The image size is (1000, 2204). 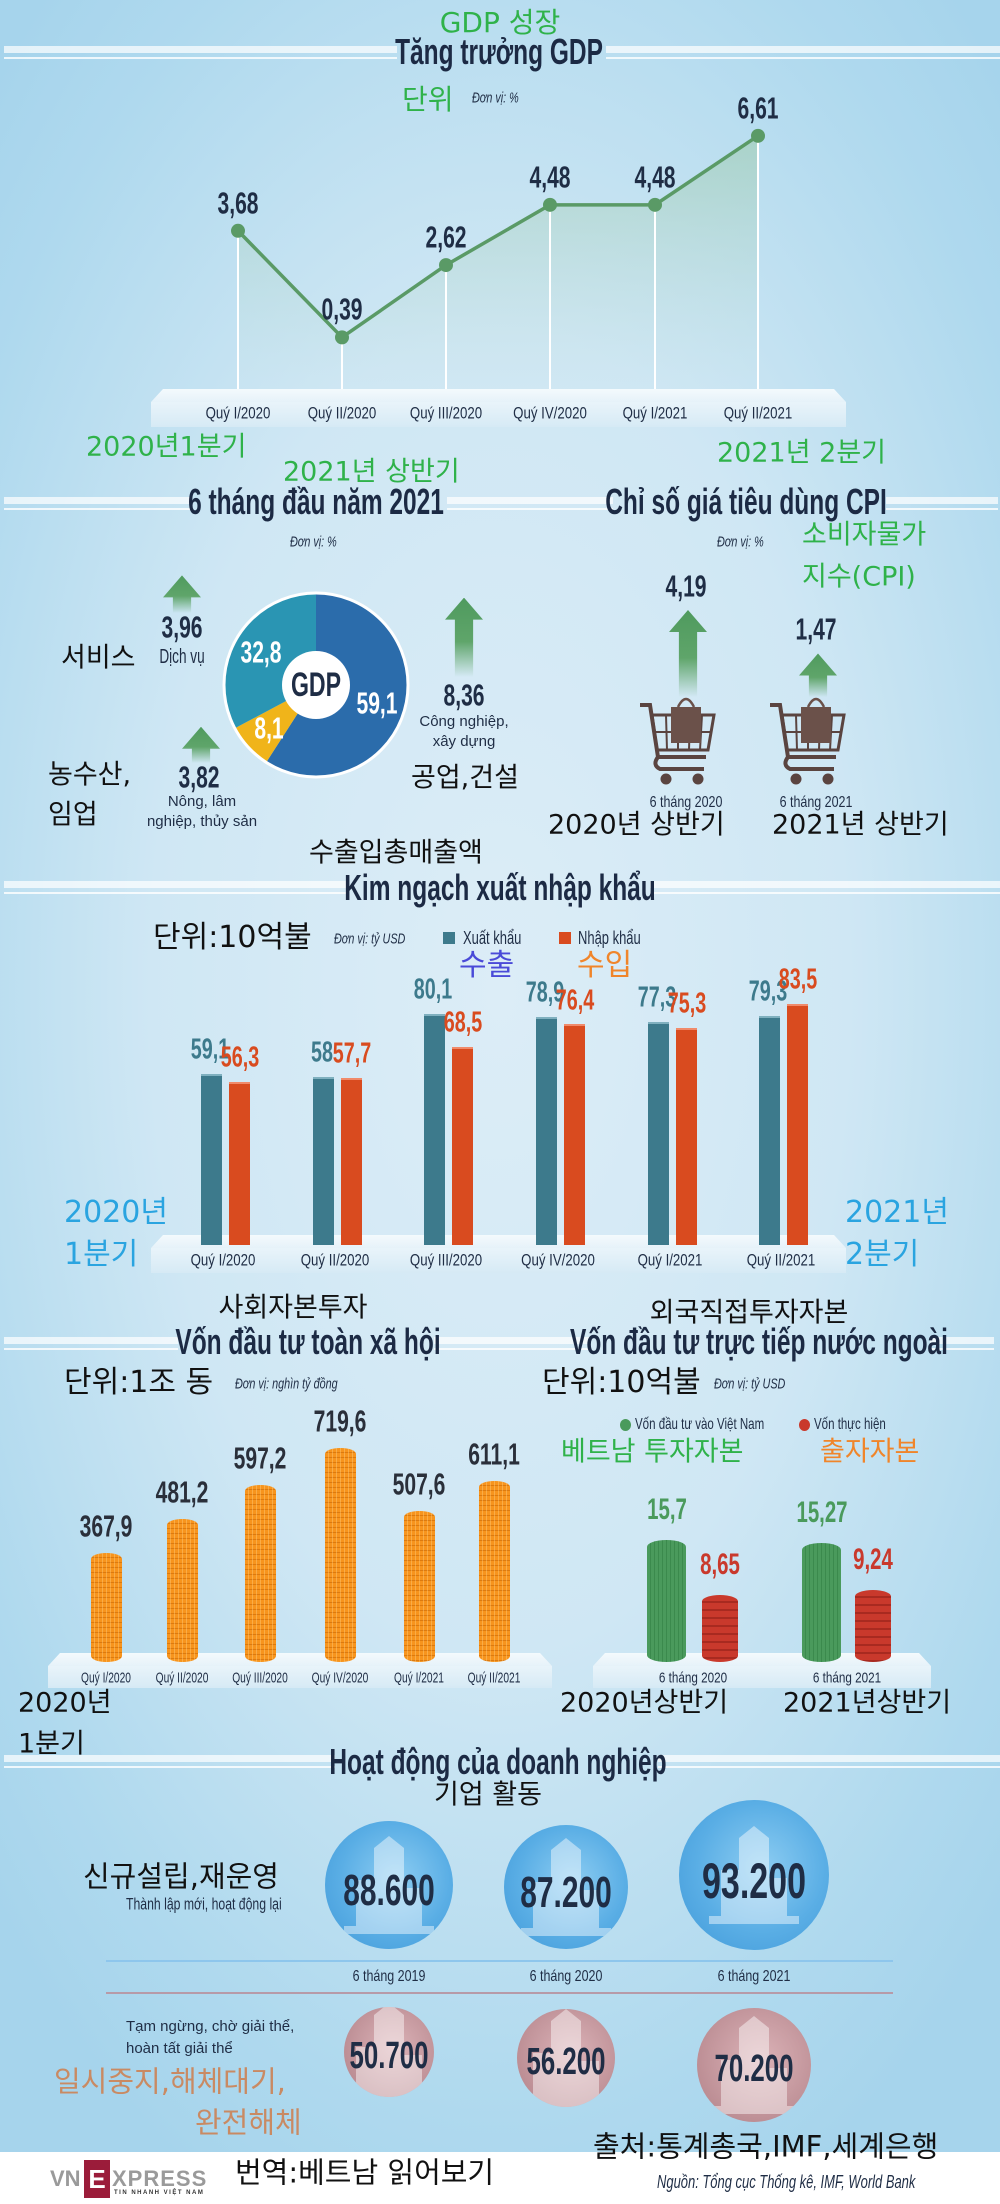 I want to click on gdp-axis-label: Quý I/2021, so click(x=655, y=413).